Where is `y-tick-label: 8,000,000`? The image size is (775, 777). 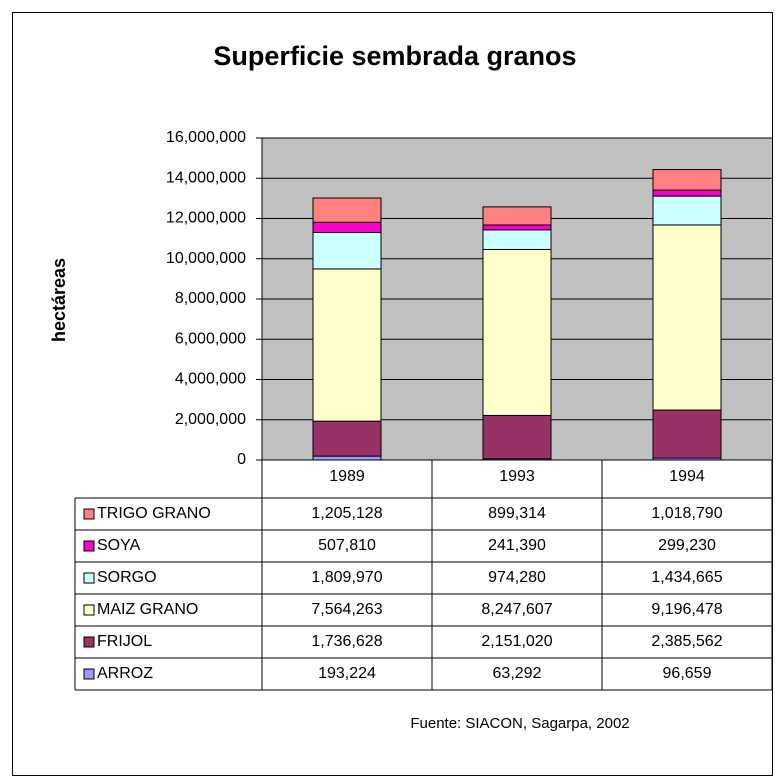
y-tick-label: 8,000,000 is located at coordinates (210, 298).